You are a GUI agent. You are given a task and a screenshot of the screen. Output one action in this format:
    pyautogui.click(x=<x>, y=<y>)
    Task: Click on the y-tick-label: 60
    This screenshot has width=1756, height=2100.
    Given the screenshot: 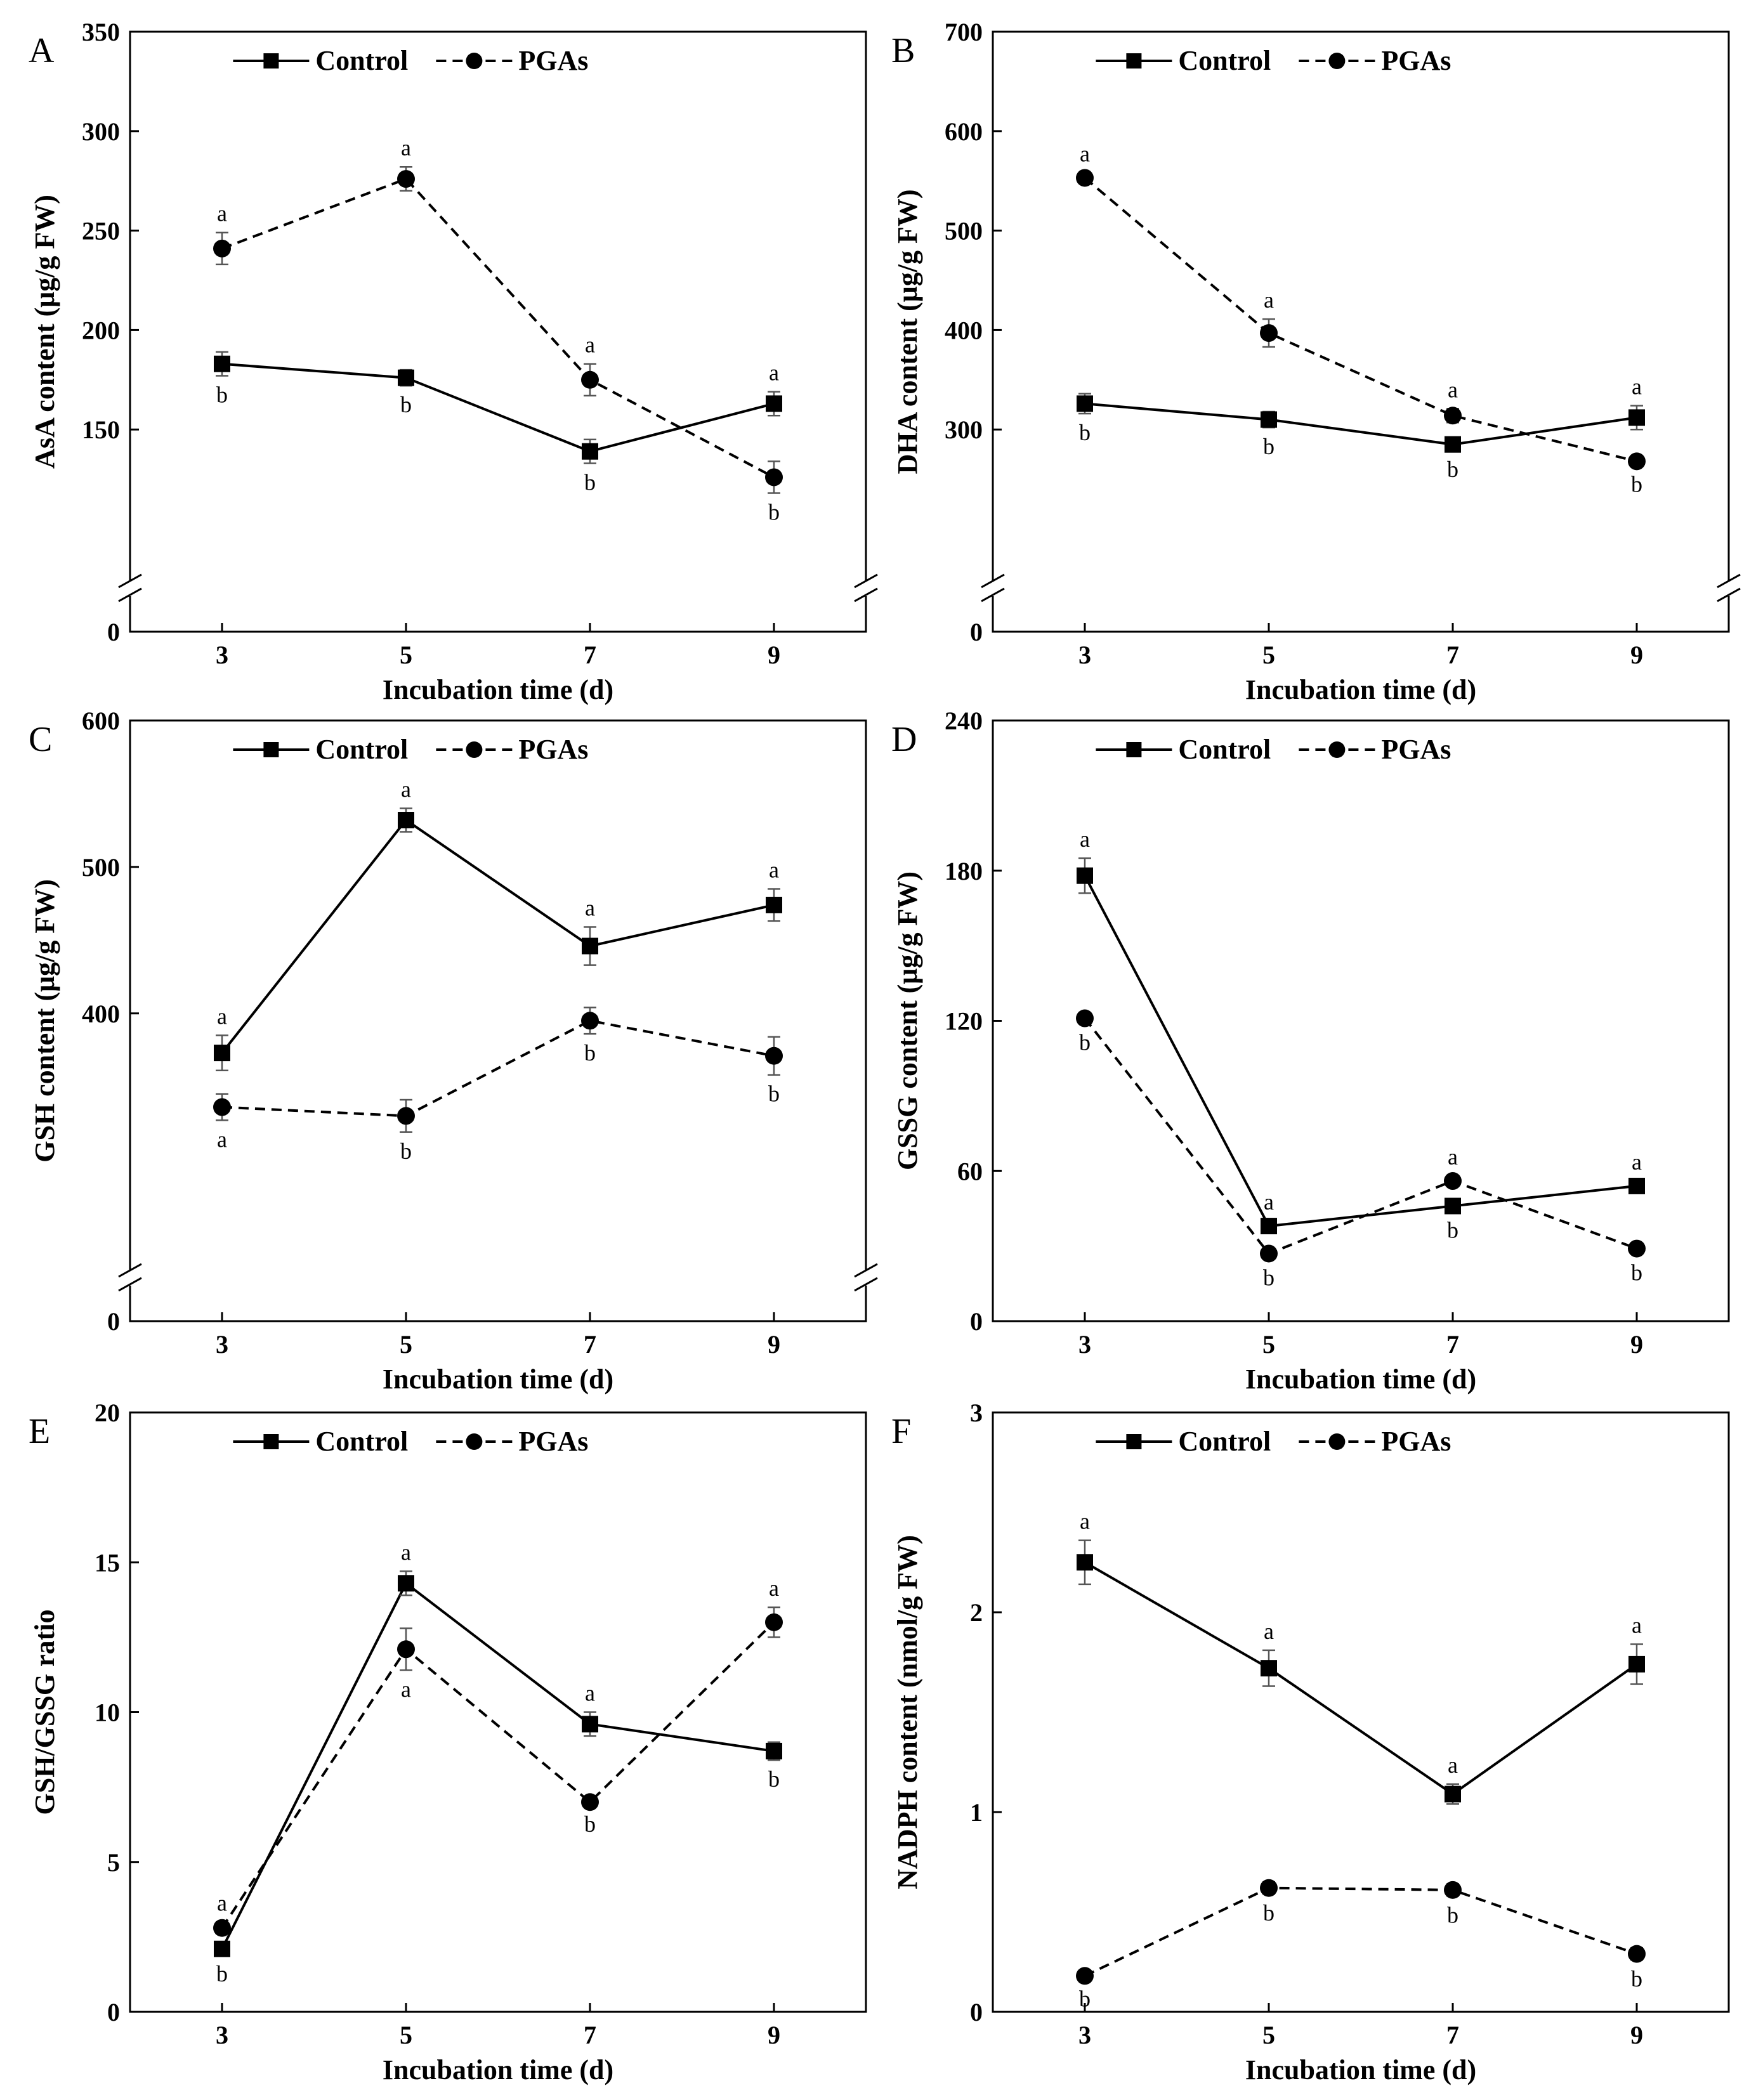 What is the action you would take?
    pyautogui.click(x=970, y=1171)
    